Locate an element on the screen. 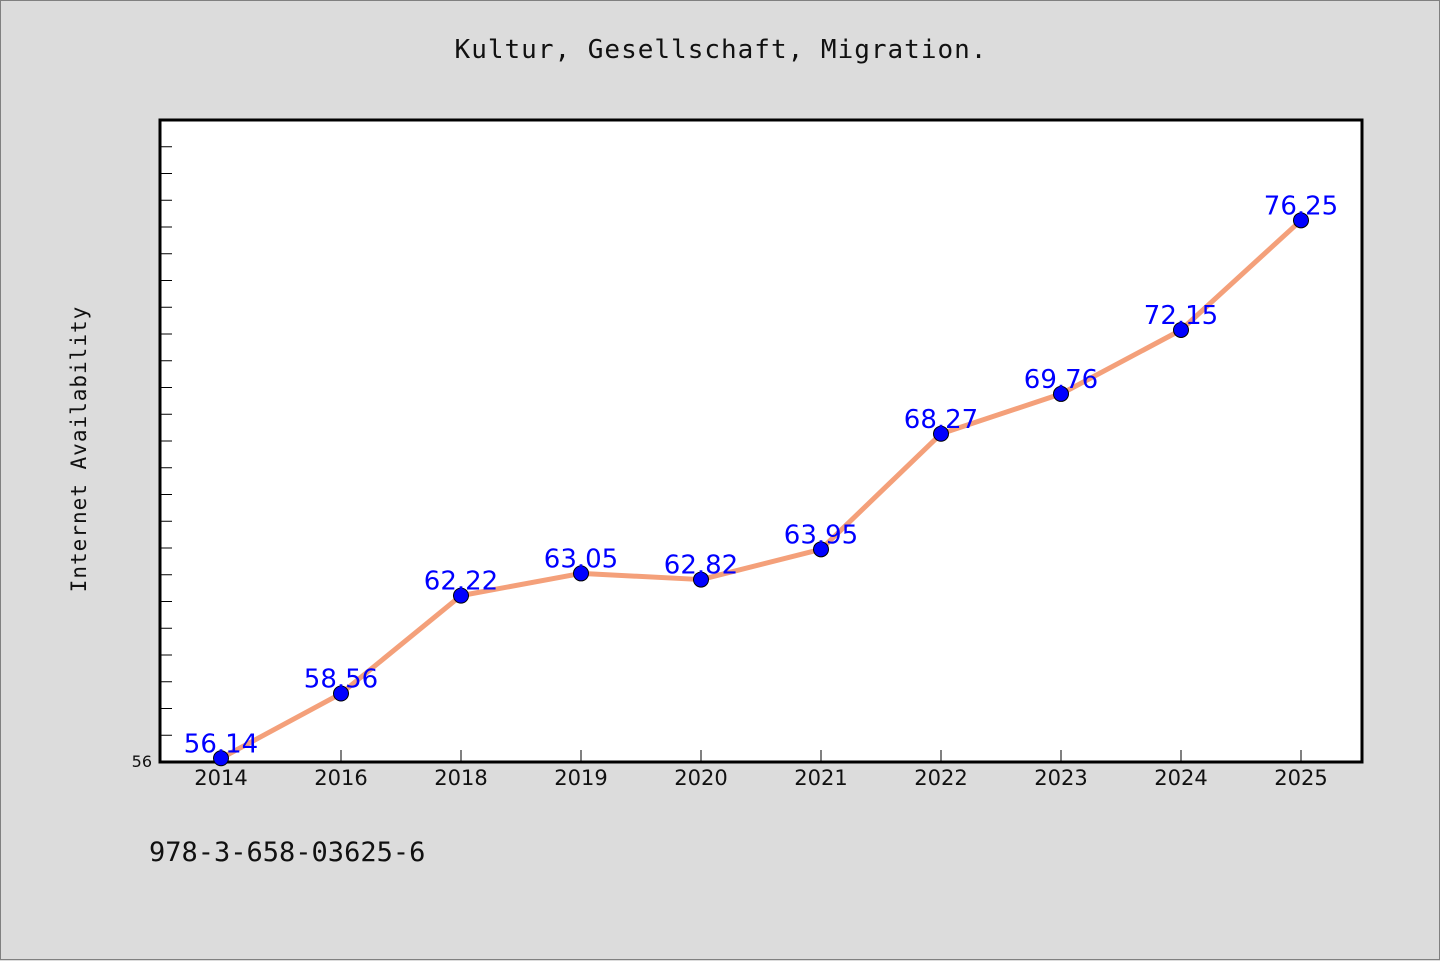 This screenshot has height=961, width=1440. data-label: 58.56 is located at coordinates (341, 680).